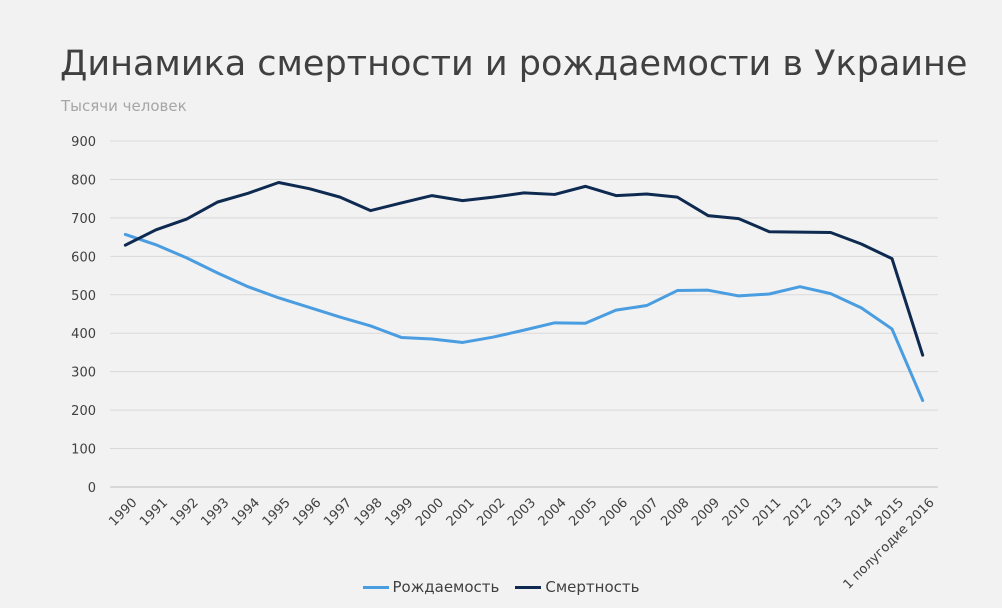 Image resolution: width=1002 pixels, height=608 pixels. Describe the element at coordinates (369, 512) in the screenshot. I see `x-tick-label: 1998` at that location.